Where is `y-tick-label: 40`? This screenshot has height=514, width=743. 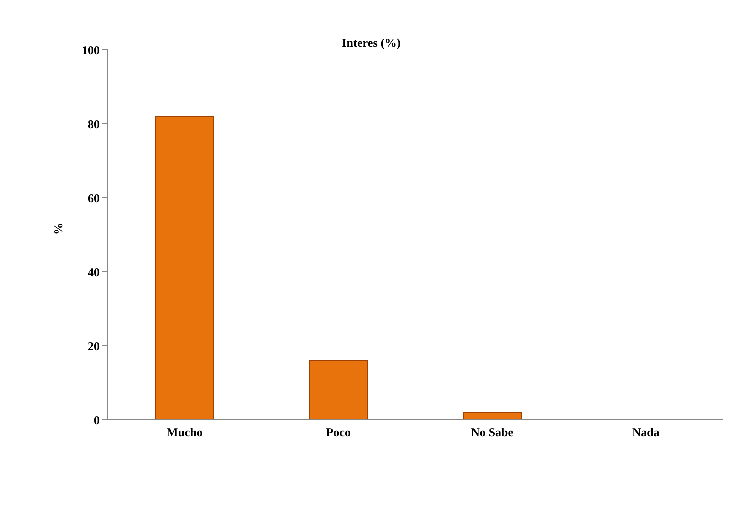
y-tick-label: 40 is located at coordinates (94, 272).